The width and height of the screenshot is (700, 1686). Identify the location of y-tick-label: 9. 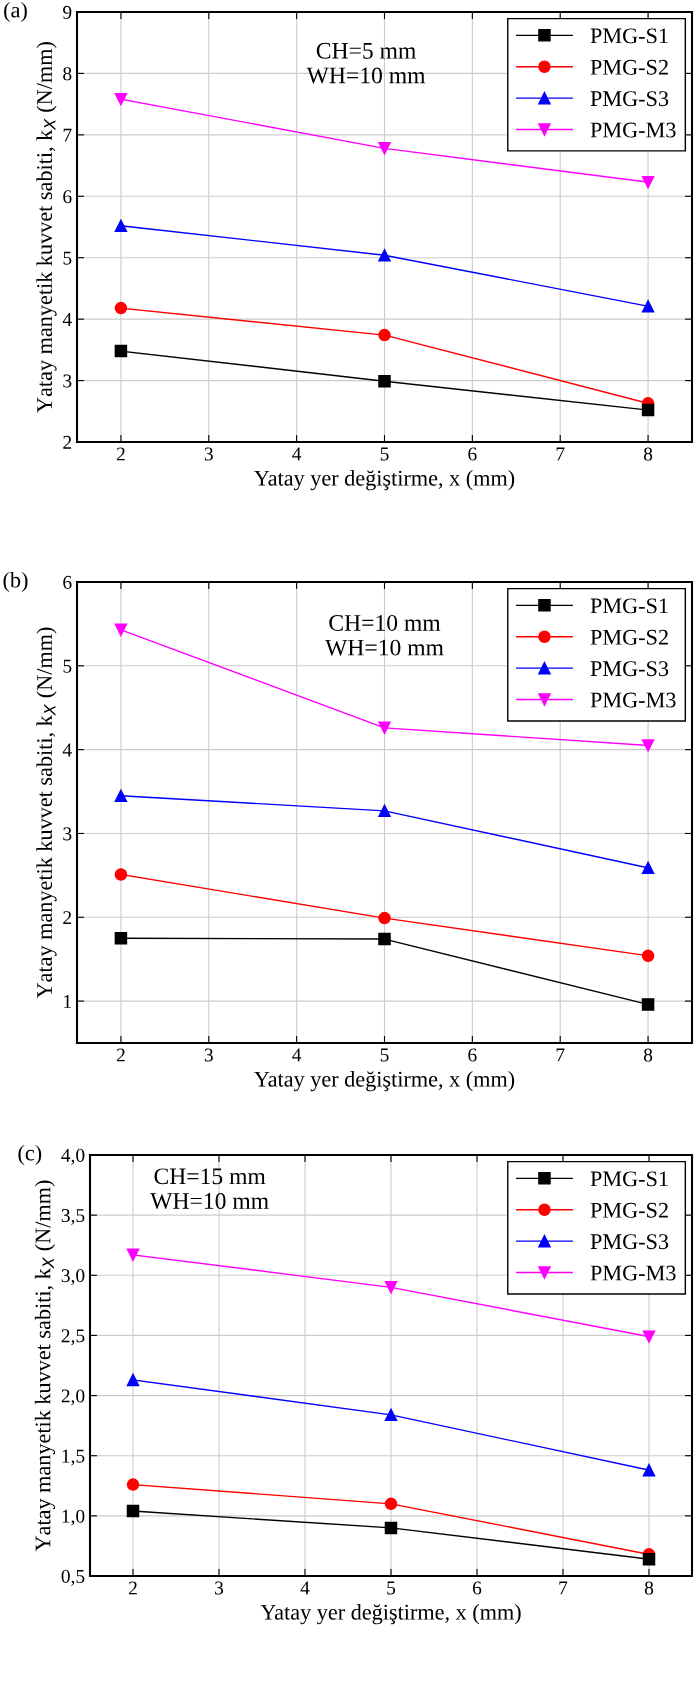
(67, 12).